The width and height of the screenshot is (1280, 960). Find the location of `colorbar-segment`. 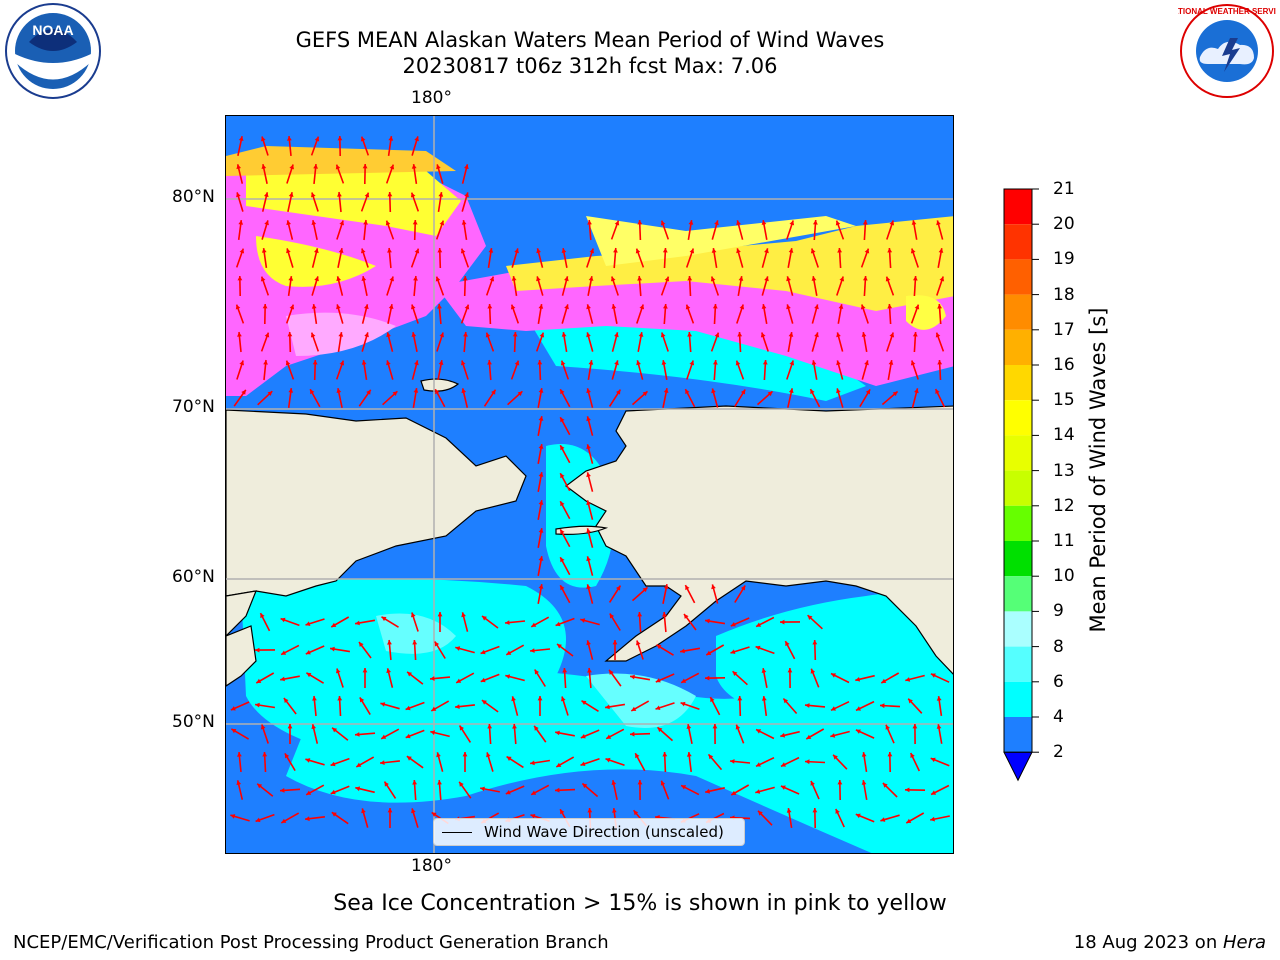

colorbar-segment is located at coordinates (1018, 699).